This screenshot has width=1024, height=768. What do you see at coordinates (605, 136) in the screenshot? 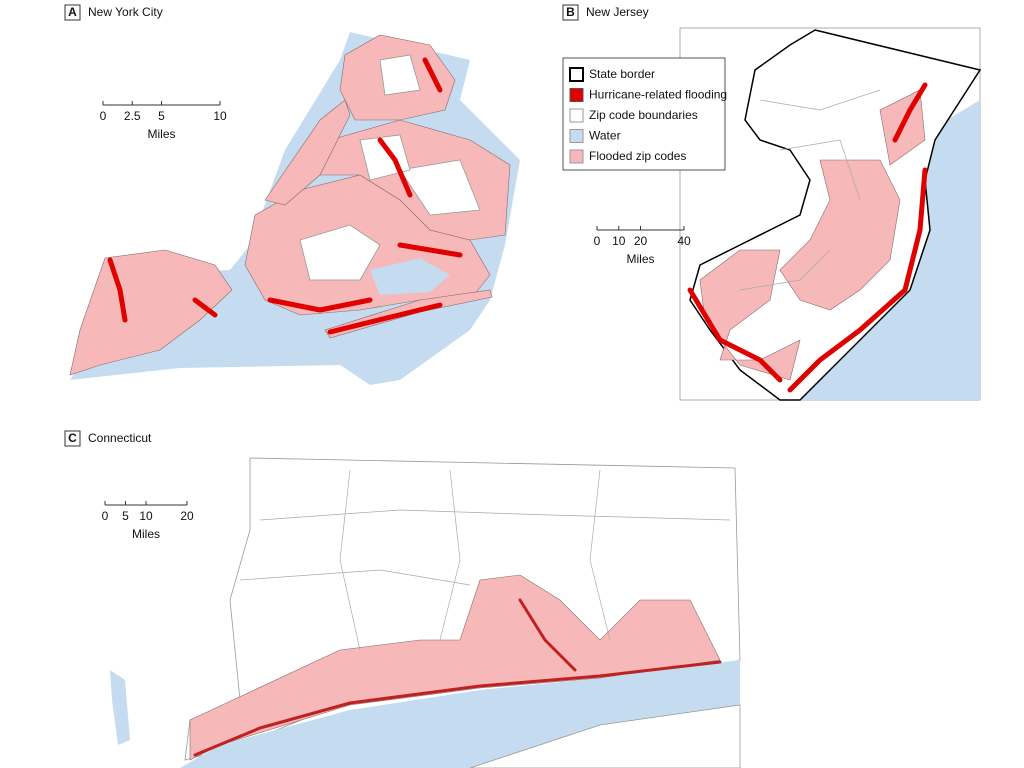
I see `legend-label: Water` at bounding box center [605, 136].